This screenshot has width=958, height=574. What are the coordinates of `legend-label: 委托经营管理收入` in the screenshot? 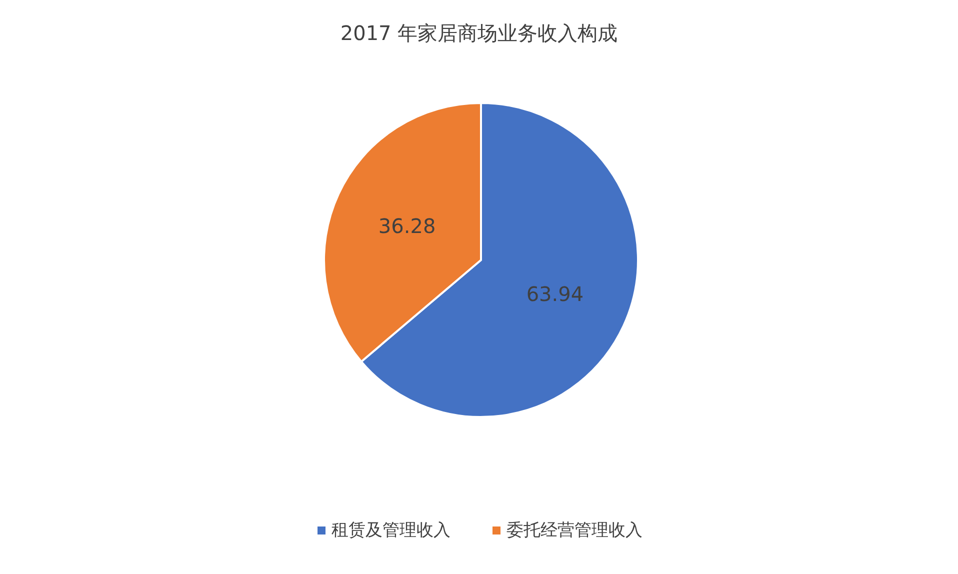 It's located at (574, 530).